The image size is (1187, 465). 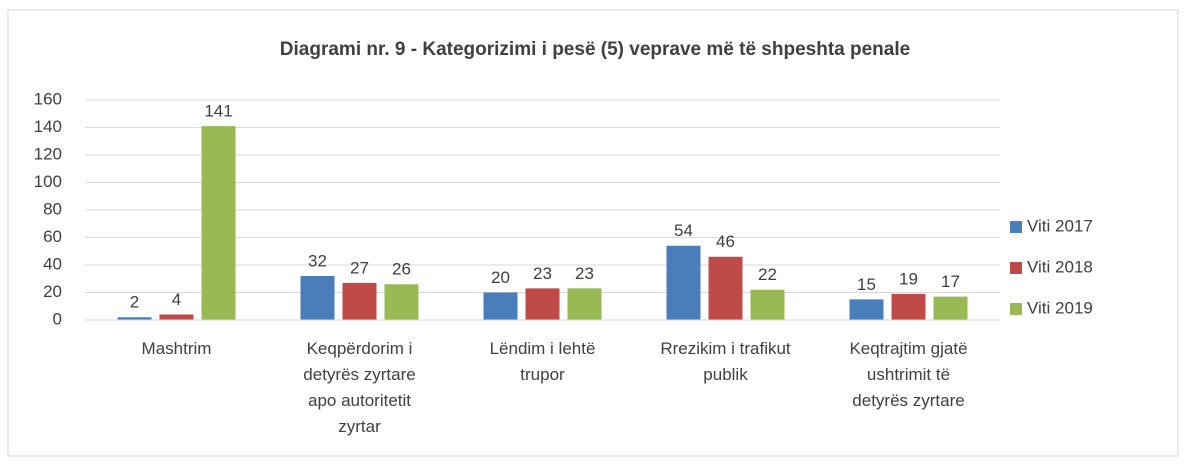 What do you see at coordinates (908, 278) in the screenshot?
I see `data-label: 19` at bounding box center [908, 278].